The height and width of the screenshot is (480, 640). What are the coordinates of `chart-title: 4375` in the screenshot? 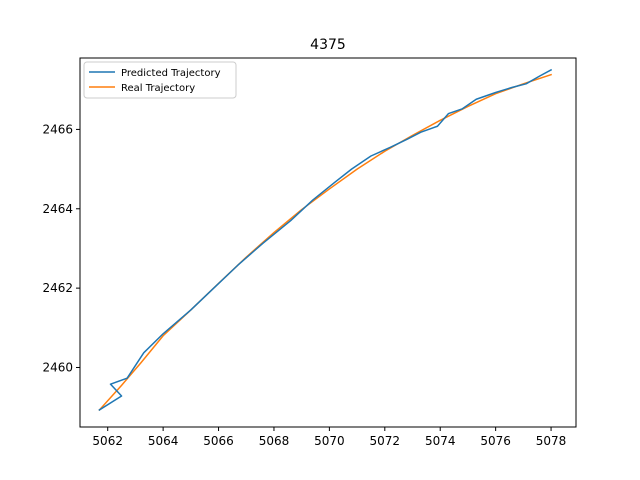 It's located at (328, 45).